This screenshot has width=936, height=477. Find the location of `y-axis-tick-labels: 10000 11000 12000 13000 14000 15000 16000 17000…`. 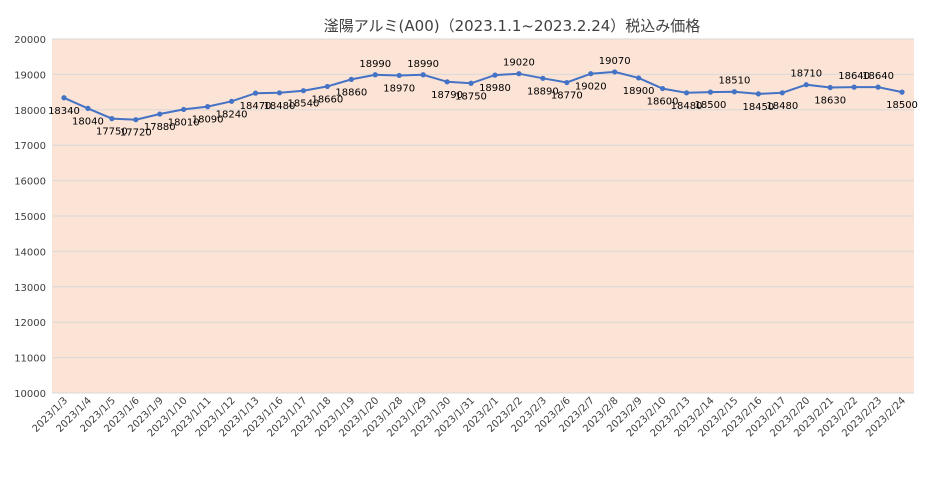

y-axis-tick-labels: 10000 11000 12000 13000 14000 15000 16000 17000… is located at coordinates (30, 217).